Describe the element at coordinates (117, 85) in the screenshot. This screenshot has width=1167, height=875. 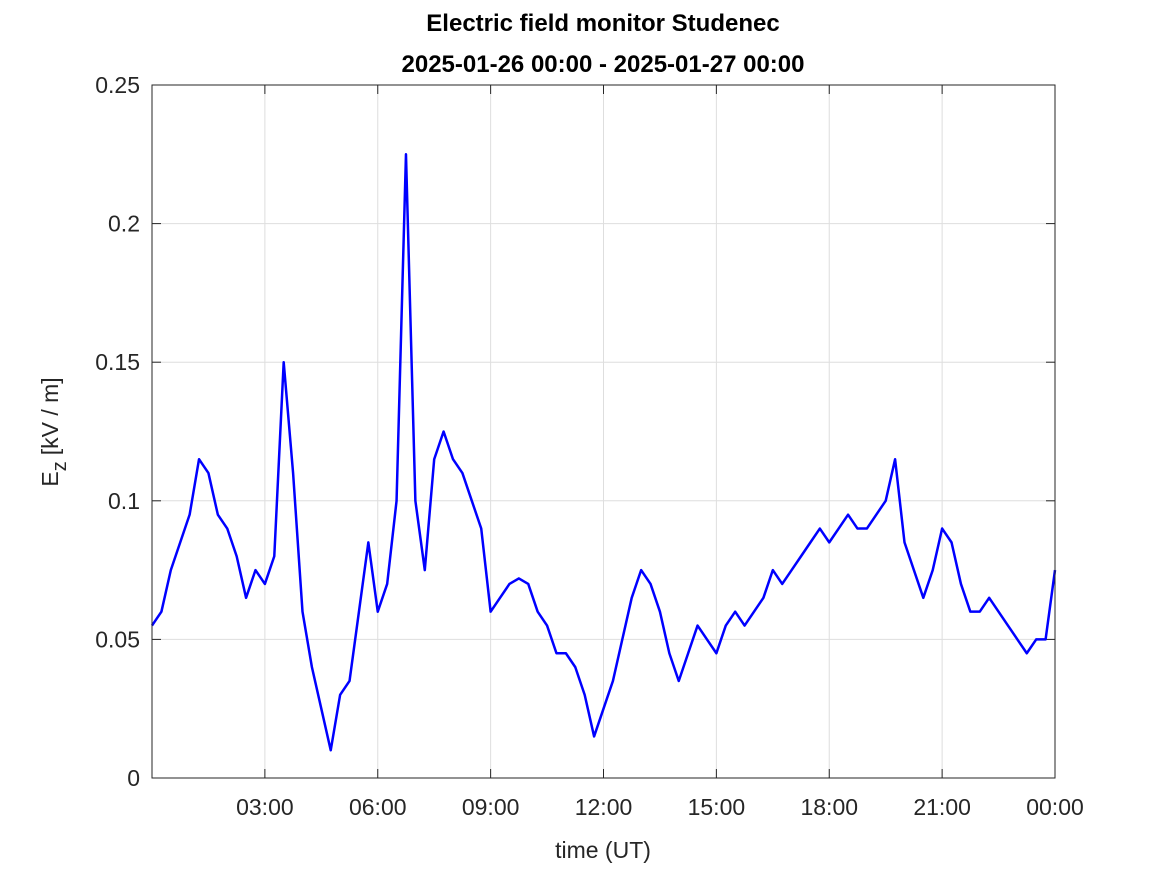
I see `y-tick-label: 0.25` at that location.